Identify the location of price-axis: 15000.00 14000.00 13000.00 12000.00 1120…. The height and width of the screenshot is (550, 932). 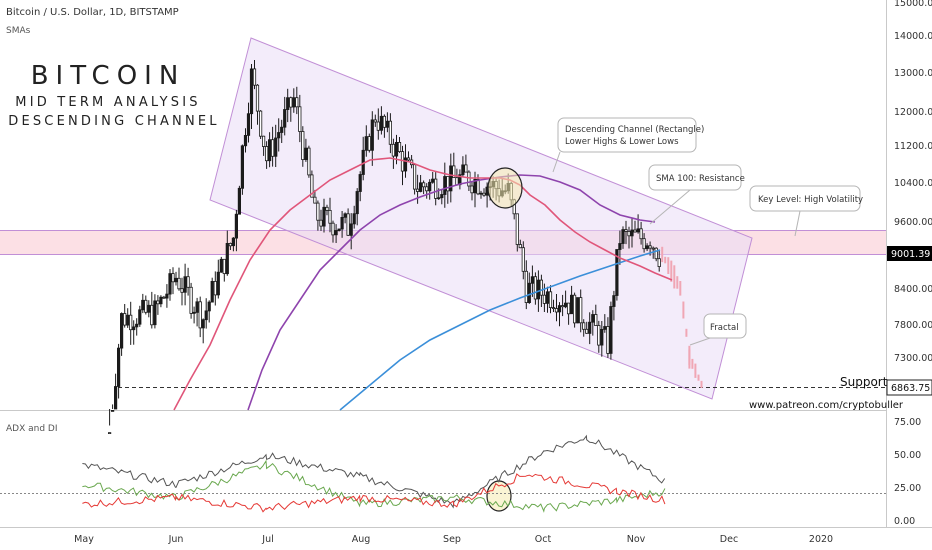
(913, 182).